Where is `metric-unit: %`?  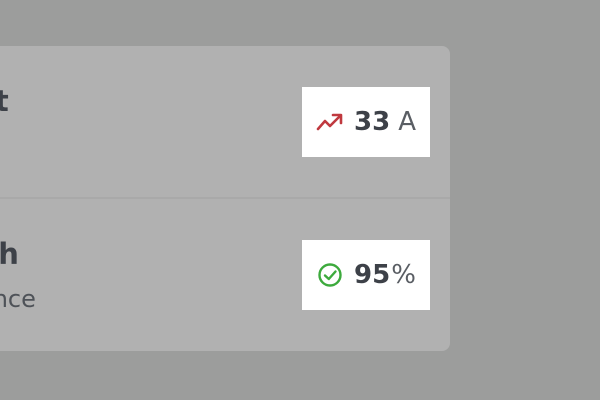 metric-unit: % is located at coordinates (403, 275).